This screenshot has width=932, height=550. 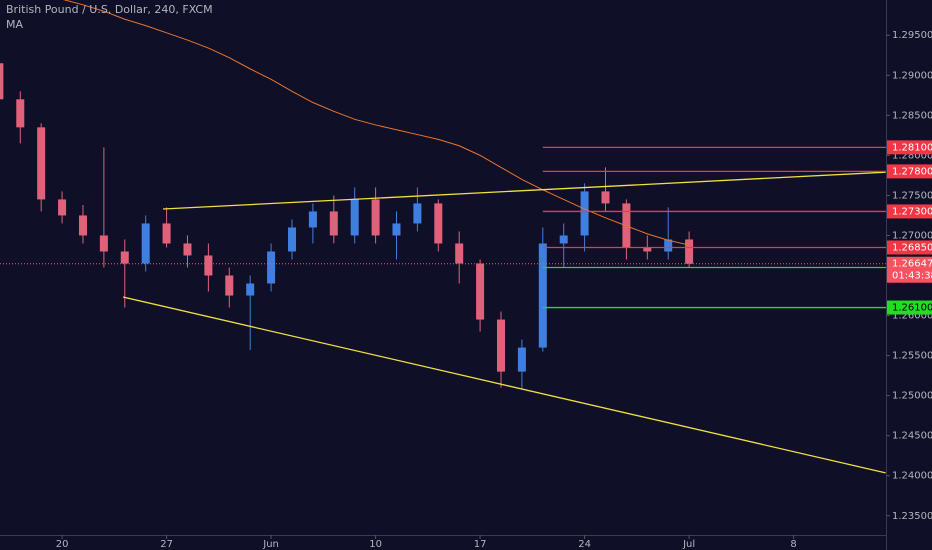 What do you see at coordinates (912, 316) in the screenshot?
I see `y-tick-label: 1.26000` at bounding box center [912, 316].